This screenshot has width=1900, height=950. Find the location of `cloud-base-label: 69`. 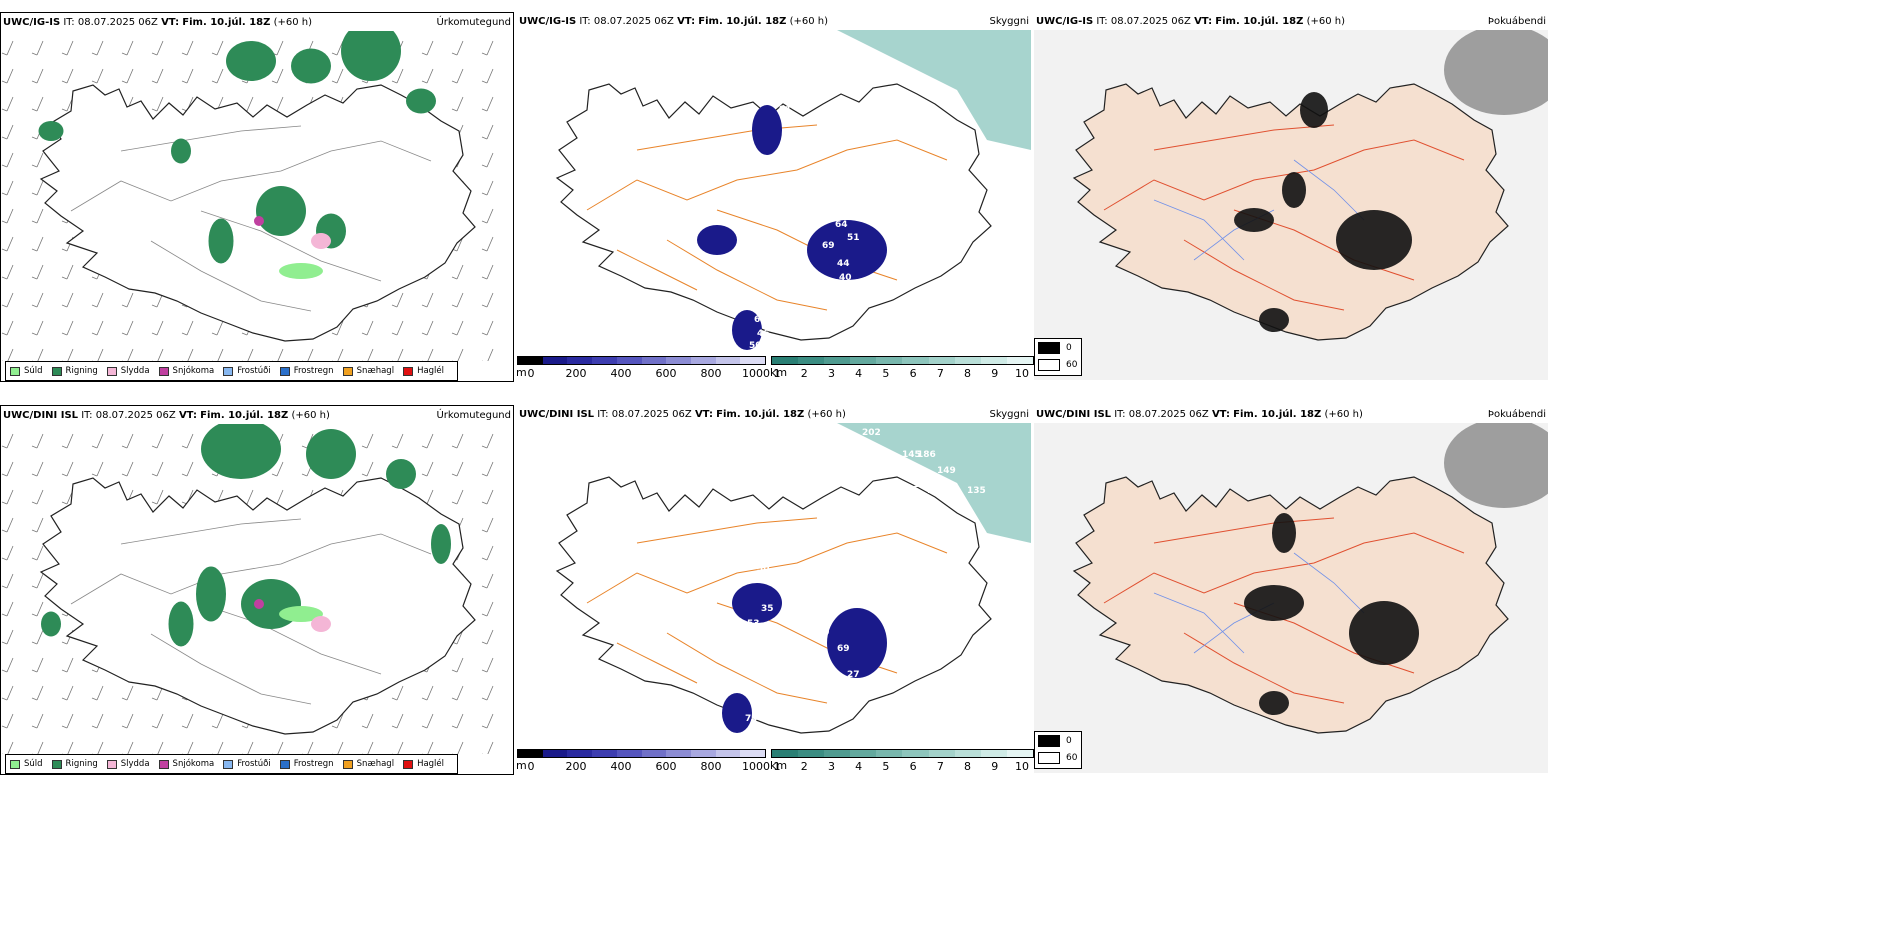

cloud-base-label: 69 is located at coordinates (828, 246).